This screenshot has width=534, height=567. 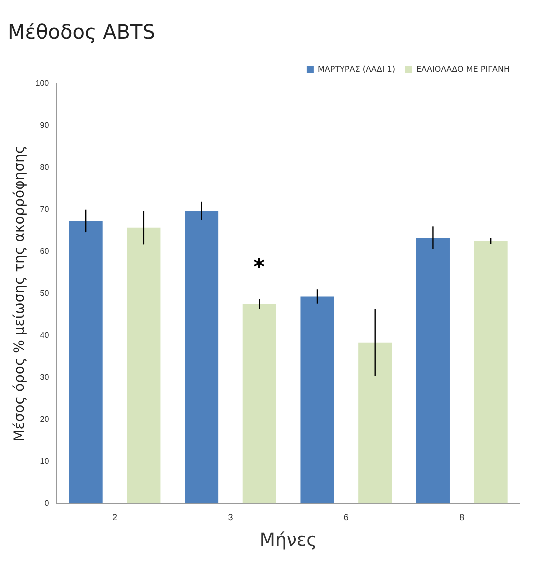 What do you see at coordinates (45, 209) in the screenshot?
I see `y-tick-label: 70` at bounding box center [45, 209].